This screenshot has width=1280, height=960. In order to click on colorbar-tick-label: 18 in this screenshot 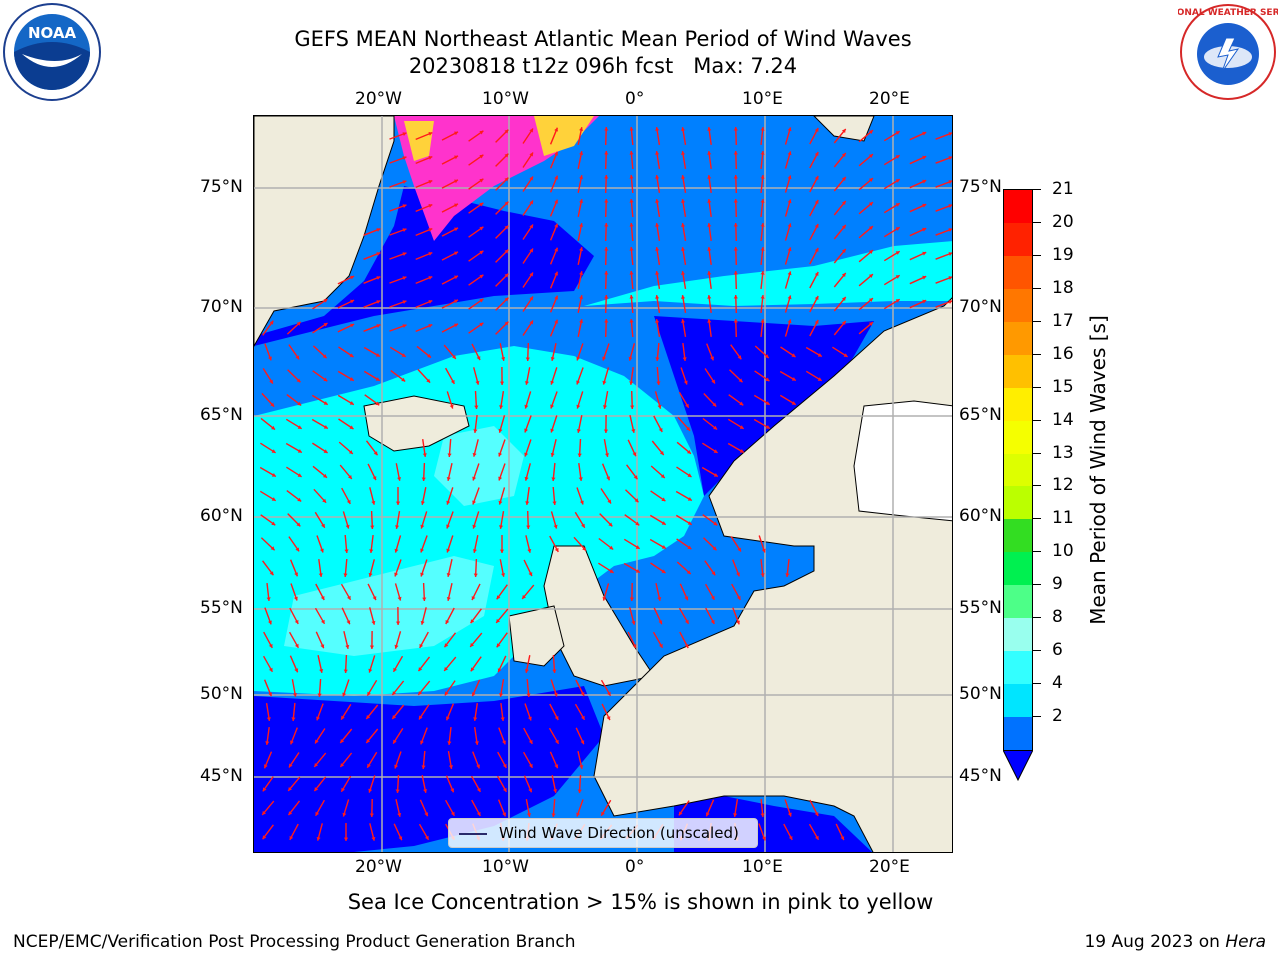, I will do `click(1063, 287)`.